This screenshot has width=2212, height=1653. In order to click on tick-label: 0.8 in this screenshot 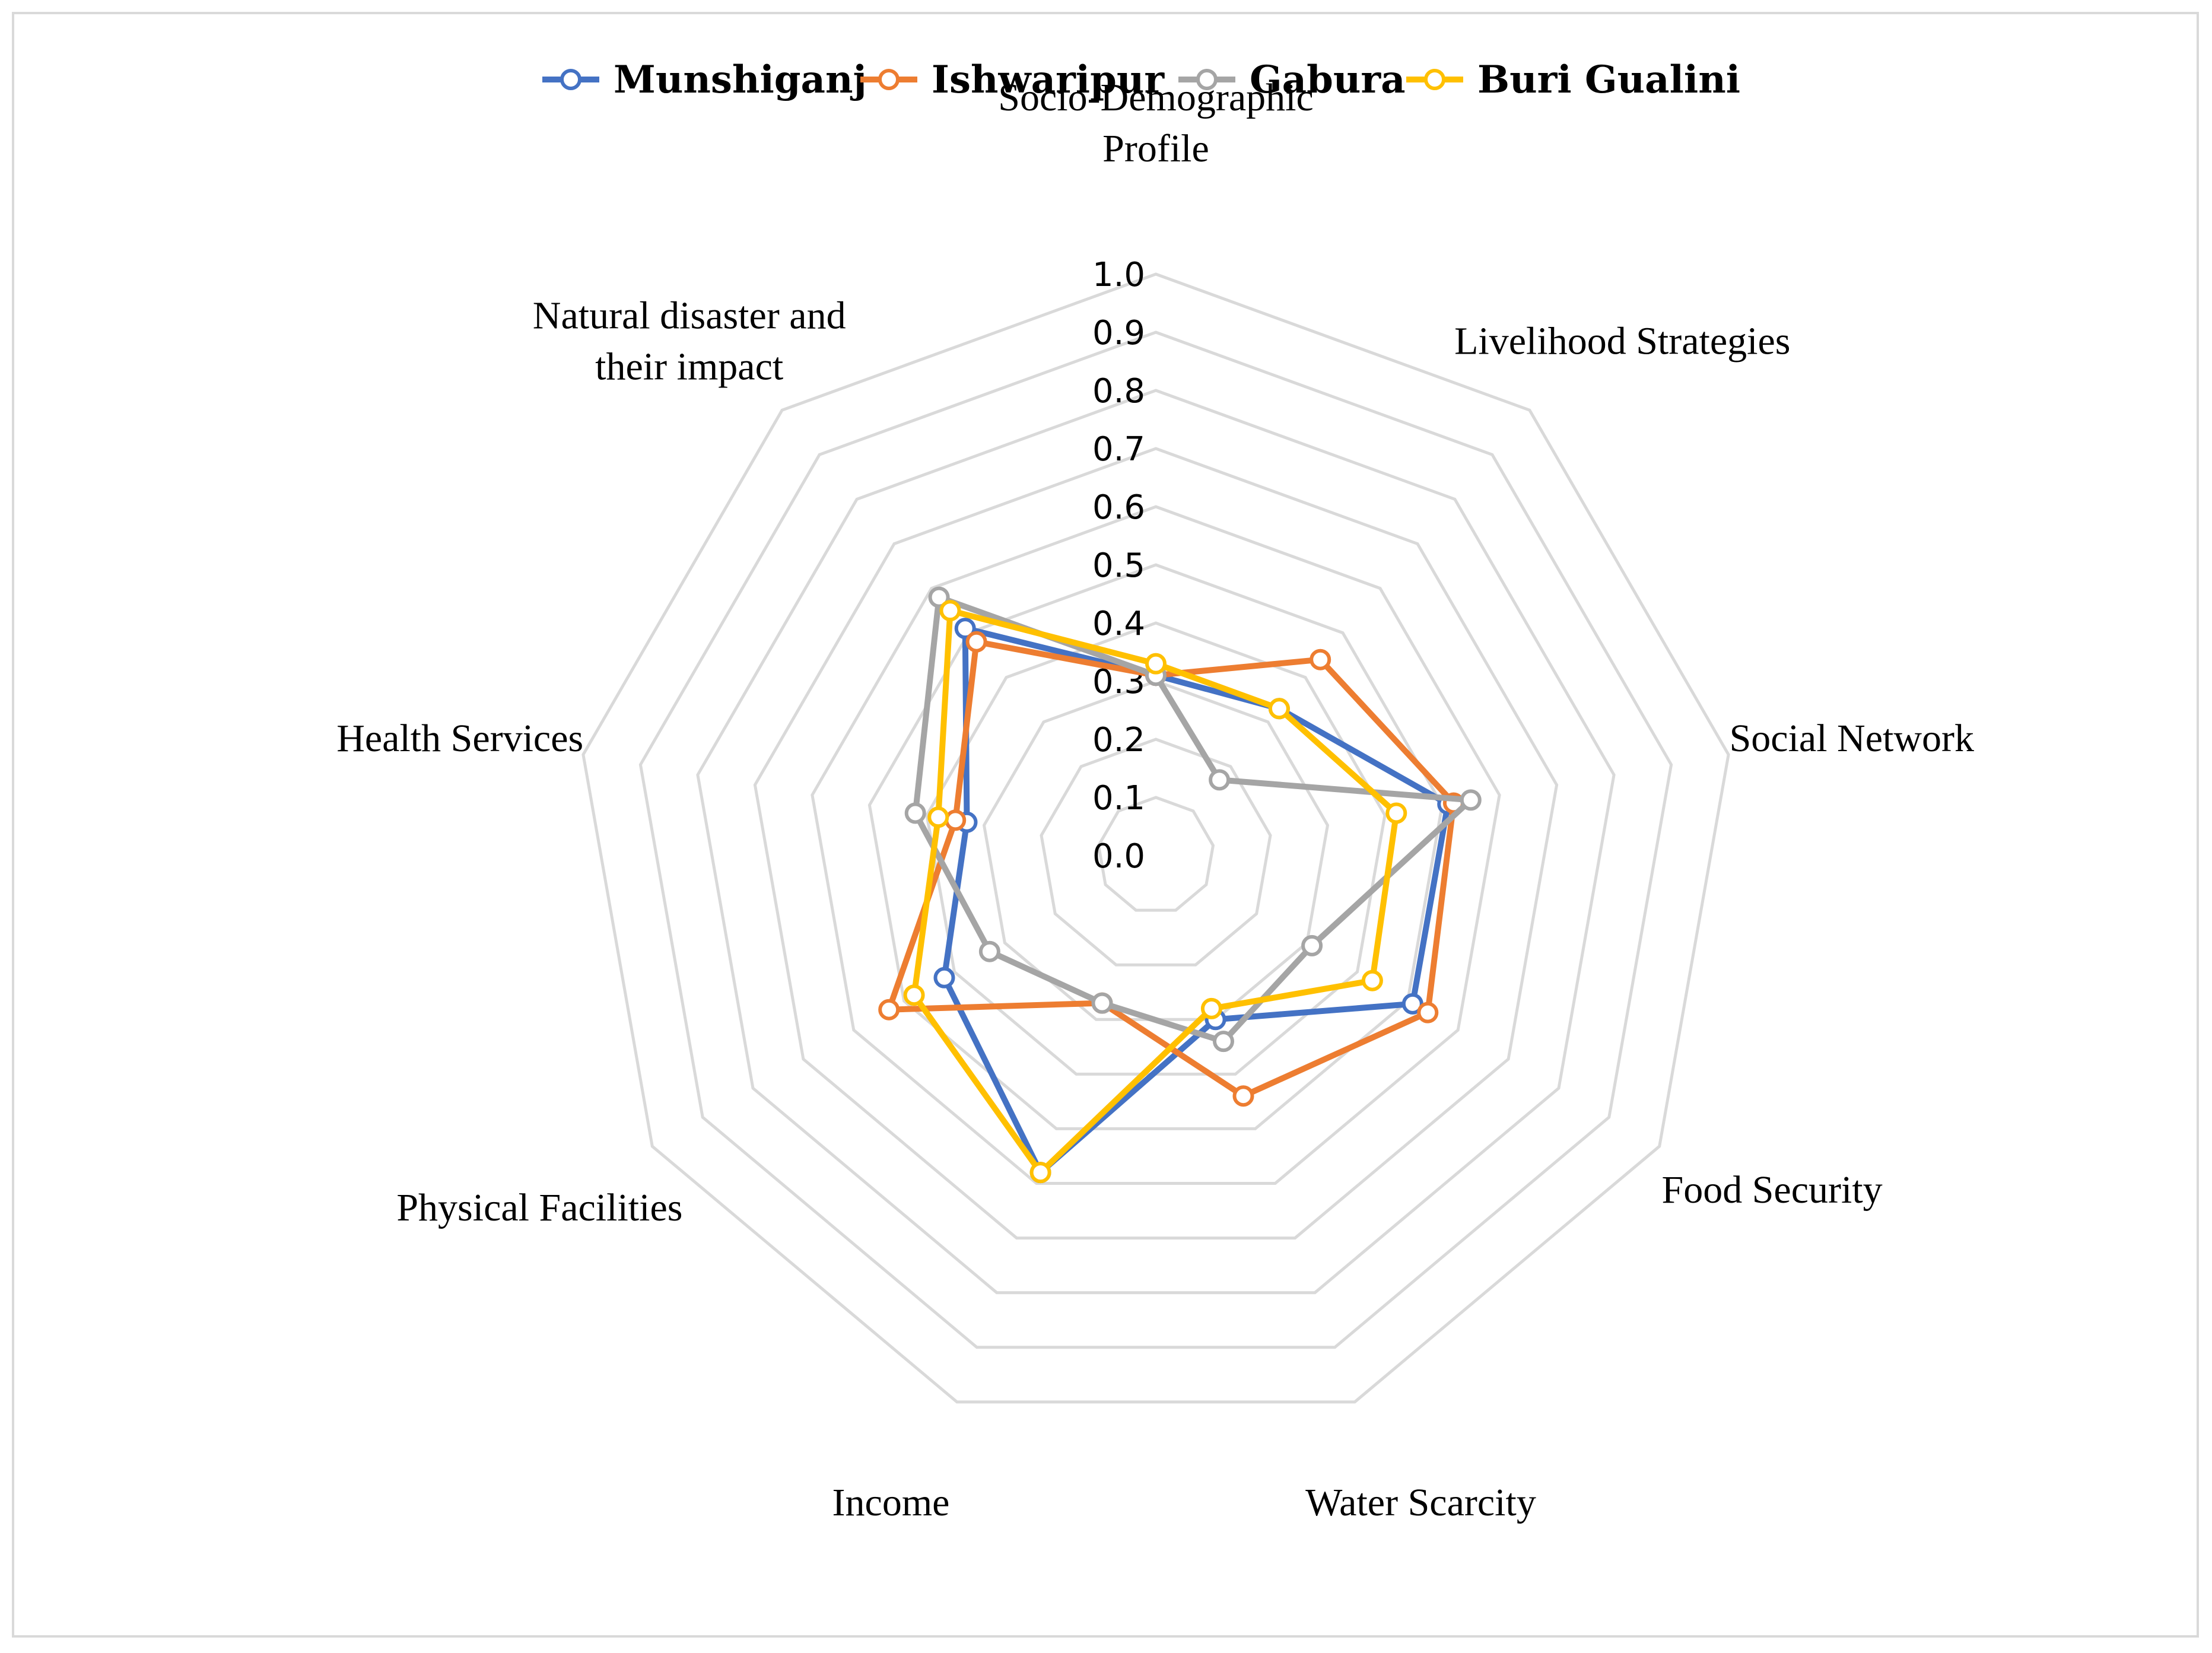, I will do `click(1118, 391)`.